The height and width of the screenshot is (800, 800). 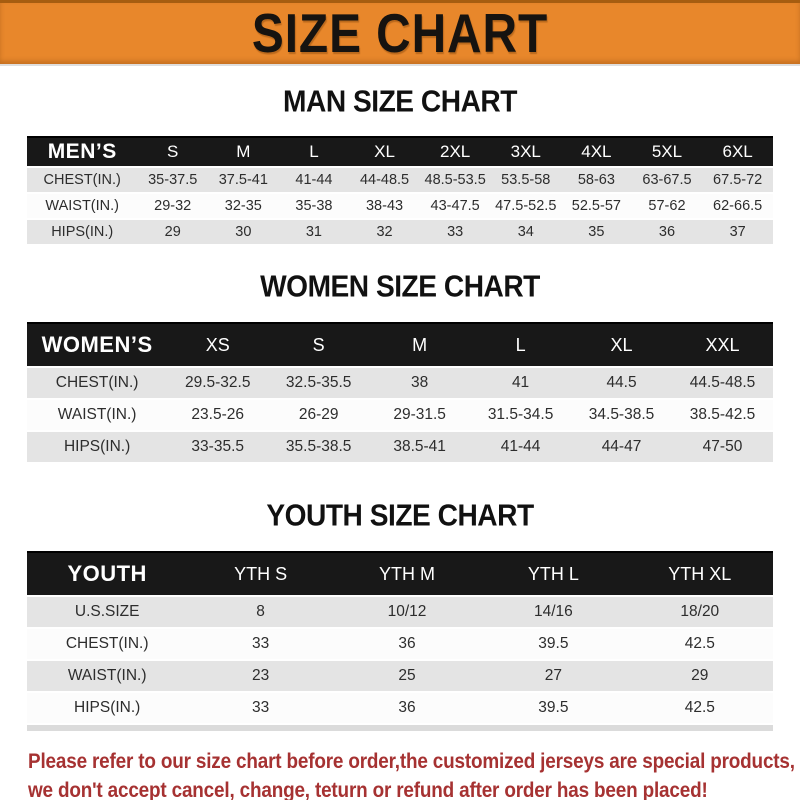 I want to click on size-column-header: YTH M, so click(x=407, y=573).